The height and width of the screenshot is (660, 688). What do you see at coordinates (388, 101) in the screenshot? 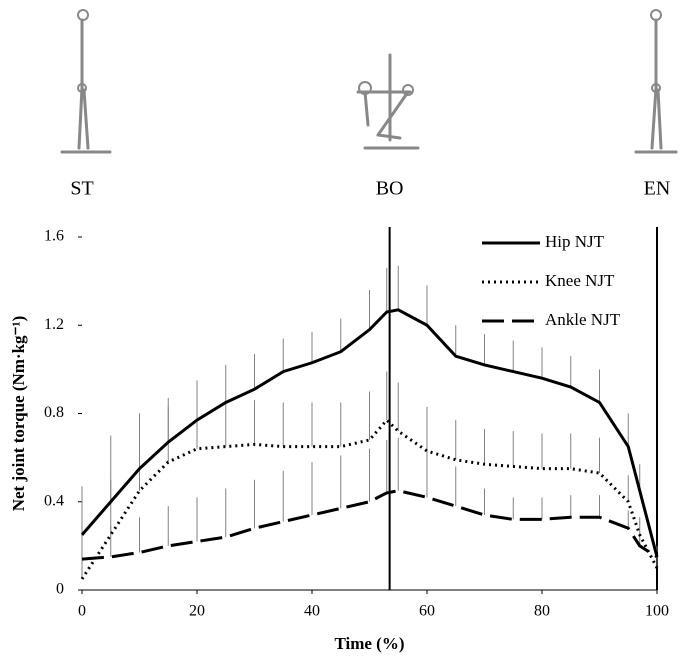
I see `stick-figure-squat` at bounding box center [388, 101].